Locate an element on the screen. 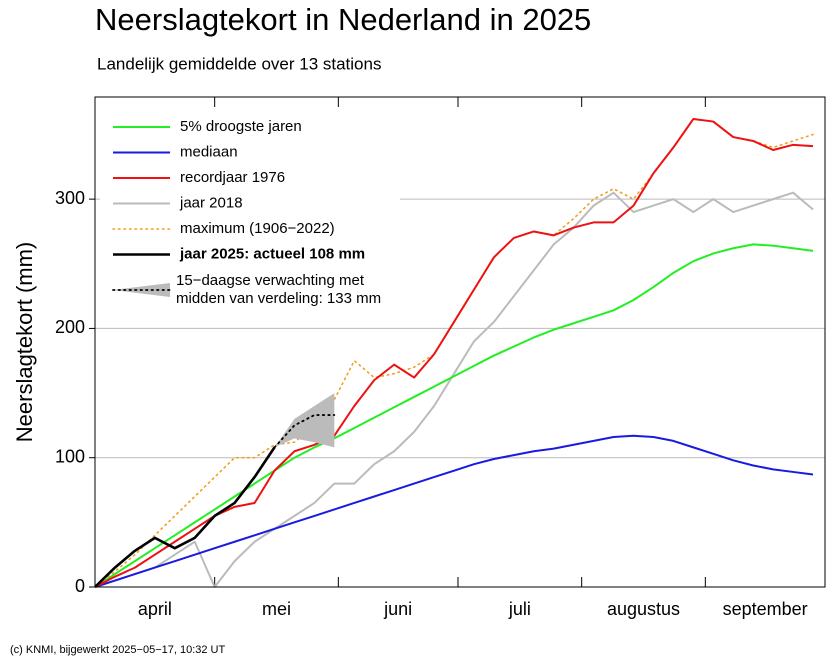 This screenshot has height=666, width=840. forecast-band is located at coordinates (304, 420).